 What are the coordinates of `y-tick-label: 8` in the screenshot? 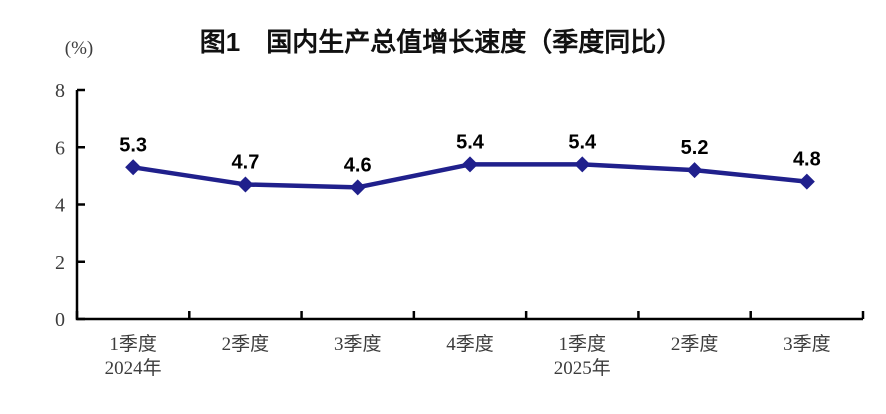 It's located at (60, 91).